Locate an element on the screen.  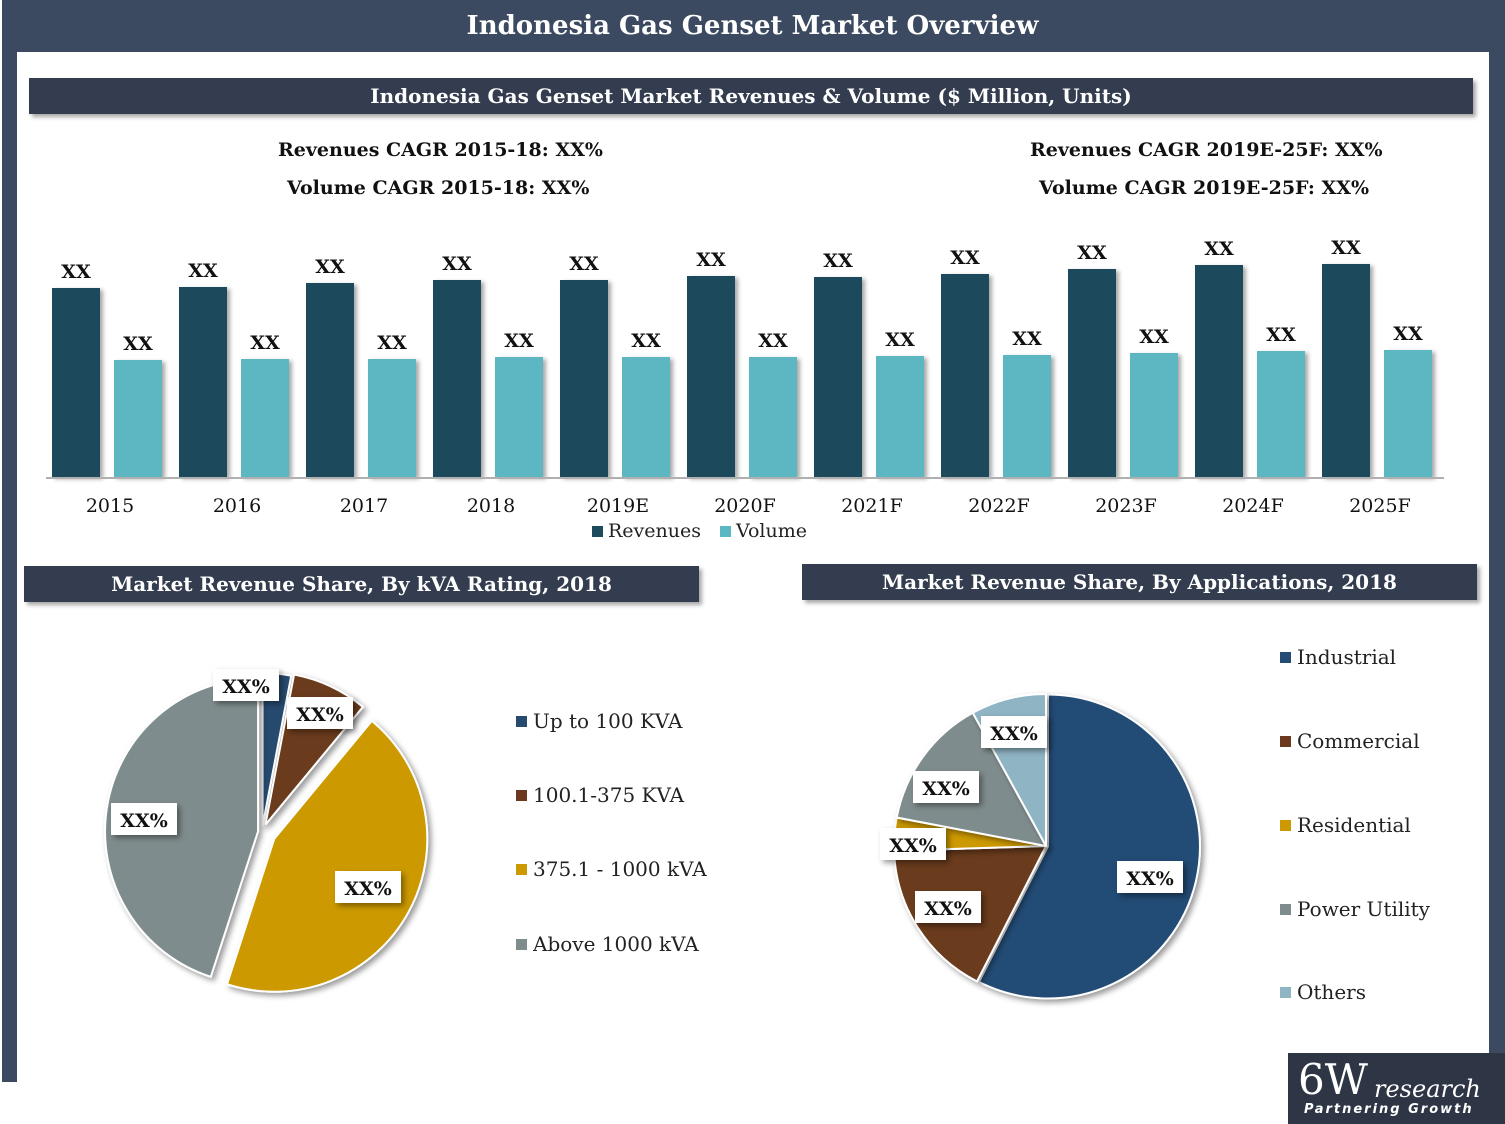
kva-legend-label-above-1000-kva: Above 1000 kVA is located at coordinates (615, 944).